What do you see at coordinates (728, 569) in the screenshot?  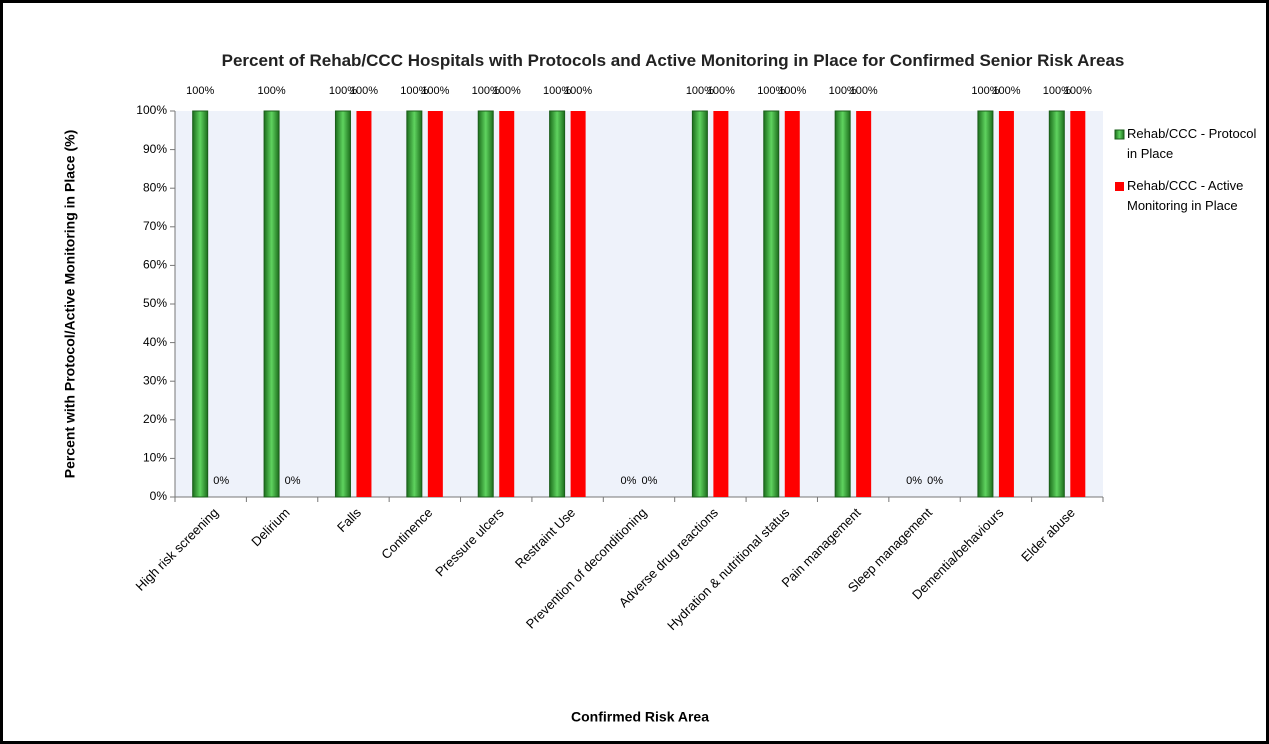 I see `x-tick-label: Hydration & nutritional status` at bounding box center [728, 569].